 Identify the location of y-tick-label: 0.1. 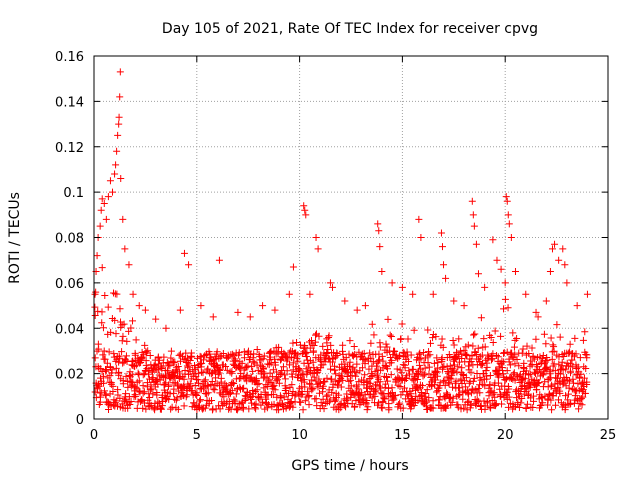
(73, 193).